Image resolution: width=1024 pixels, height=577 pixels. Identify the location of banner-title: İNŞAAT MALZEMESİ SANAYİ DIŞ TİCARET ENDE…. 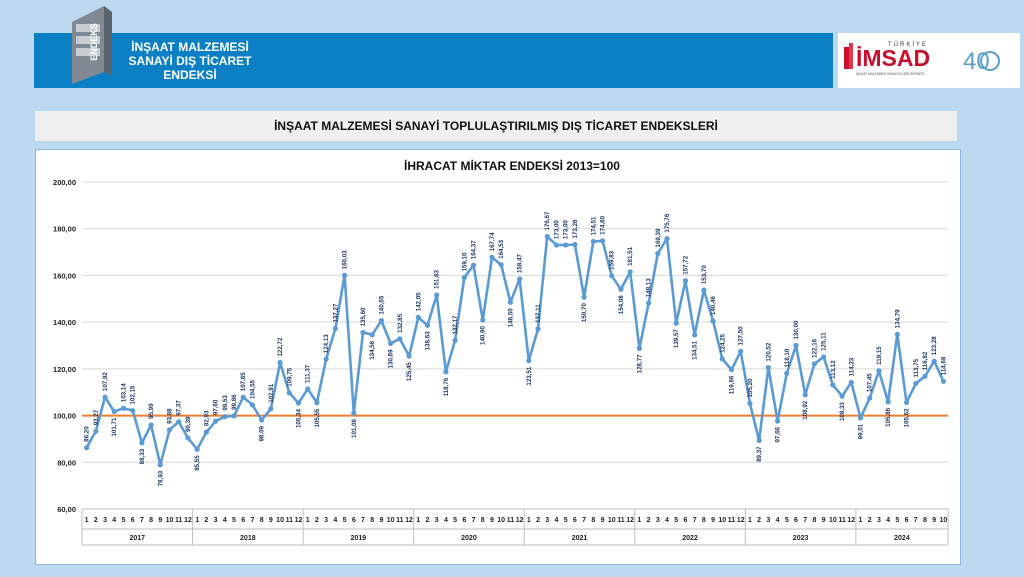
(190, 61).